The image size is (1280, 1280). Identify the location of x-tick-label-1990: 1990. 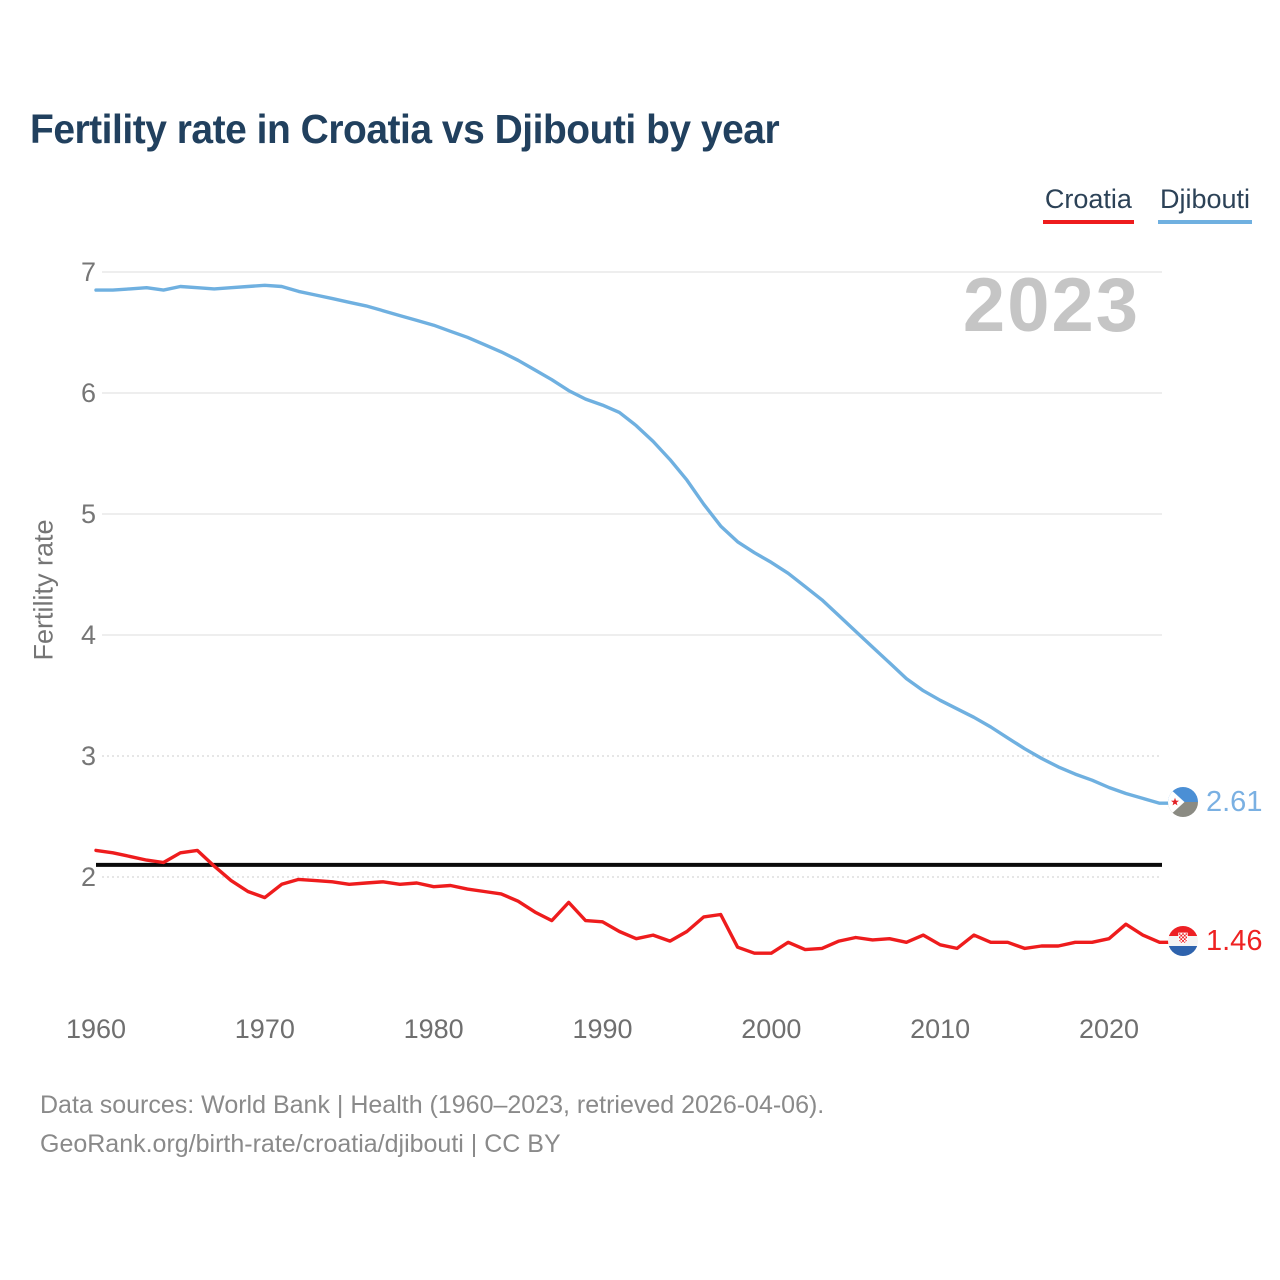
(602, 1029).